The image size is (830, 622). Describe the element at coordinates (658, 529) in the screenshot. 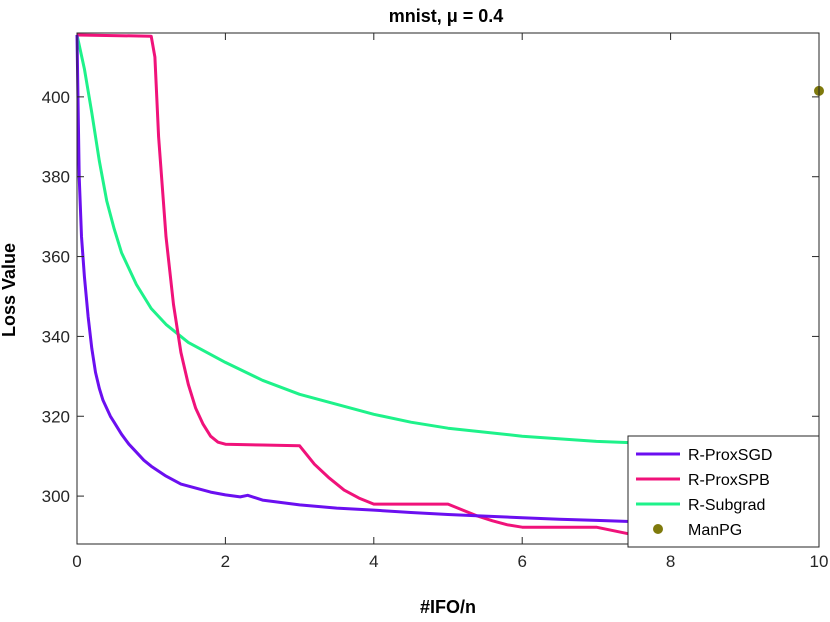

I see `legend-swatch-manpg` at that location.